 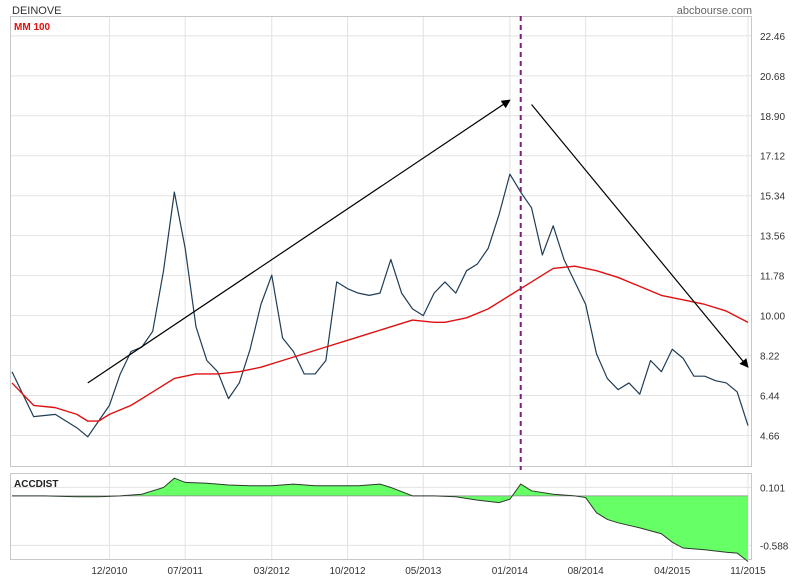 What do you see at coordinates (640, 236) in the screenshot?
I see `downtrend-arrow` at bounding box center [640, 236].